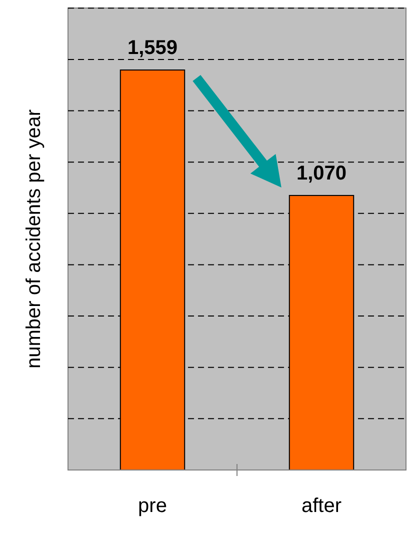 This screenshot has height=535, width=412. Describe the element at coordinates (152, 506) in the screenshot. I see `x-tick-label: pre` at that location.